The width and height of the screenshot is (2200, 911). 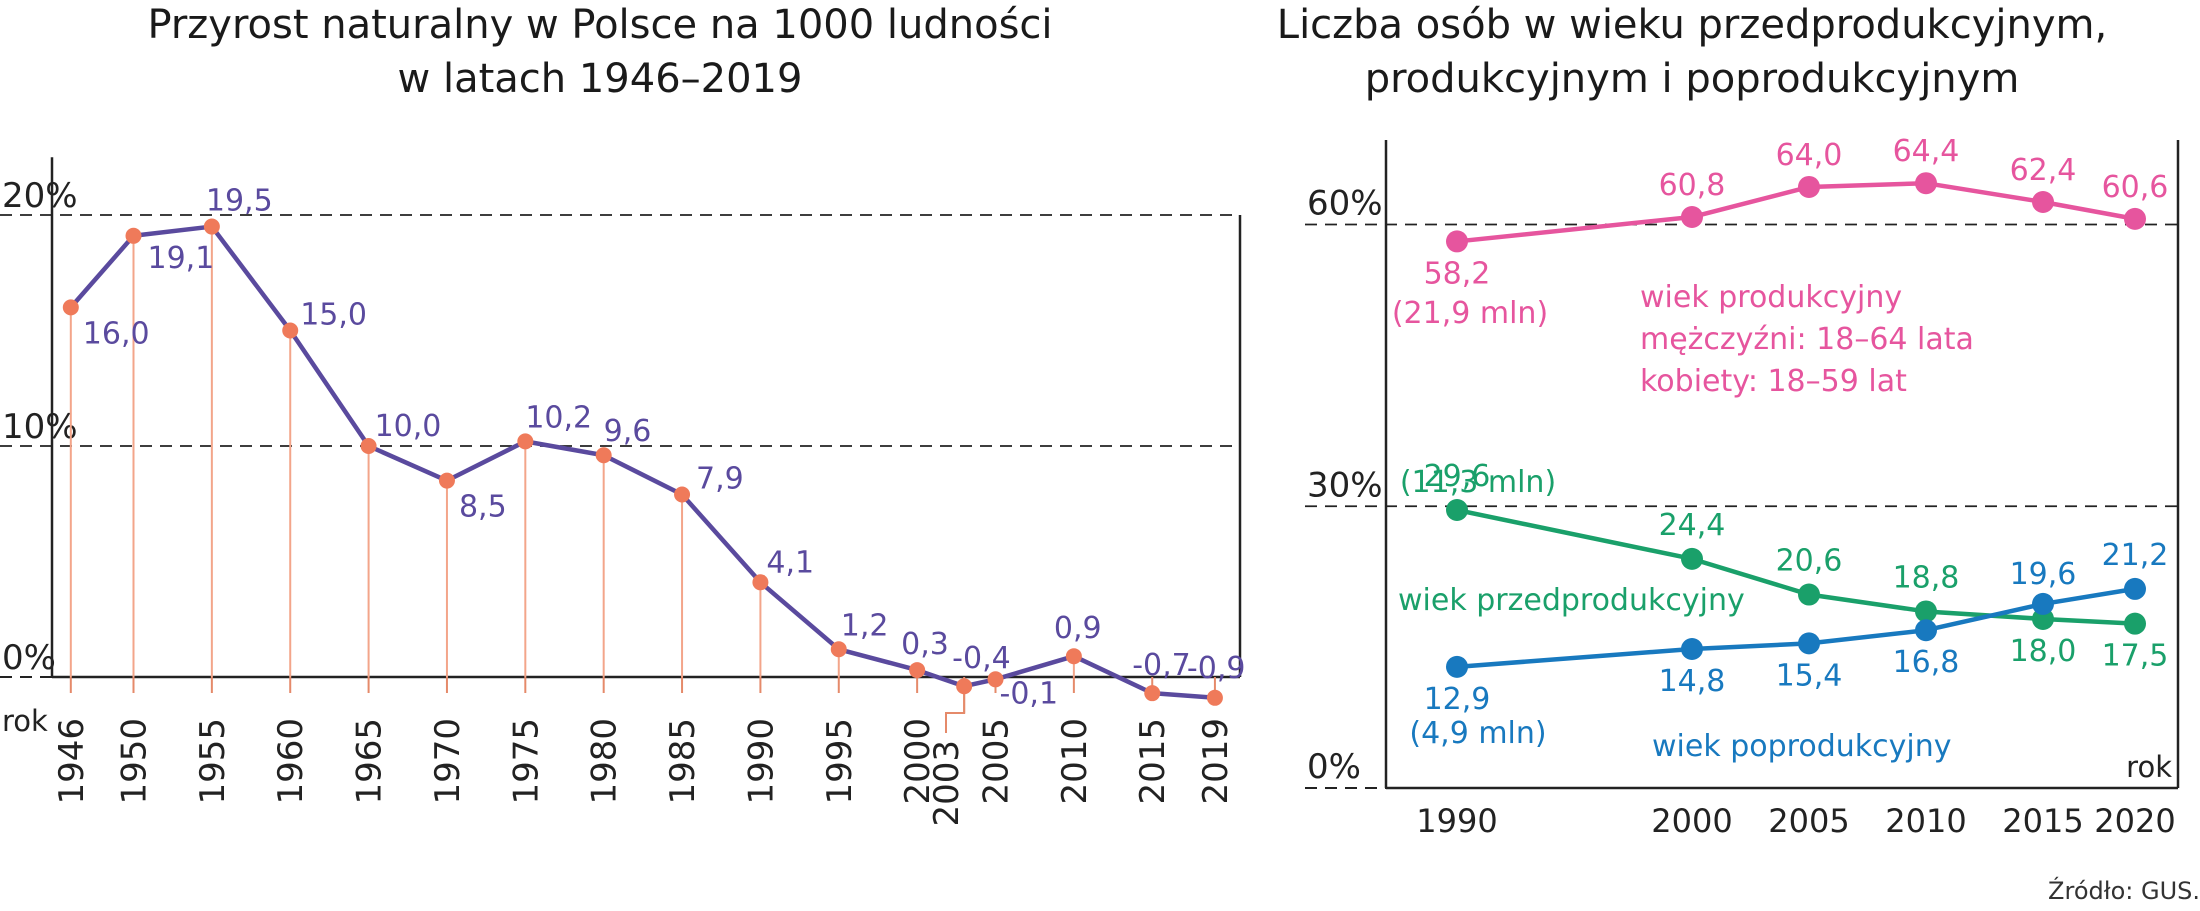 What do you see at coordinates (2043, 651) in the screenshot?
I see `right-data-label: 18,0` at bounding box center [2043, 651].